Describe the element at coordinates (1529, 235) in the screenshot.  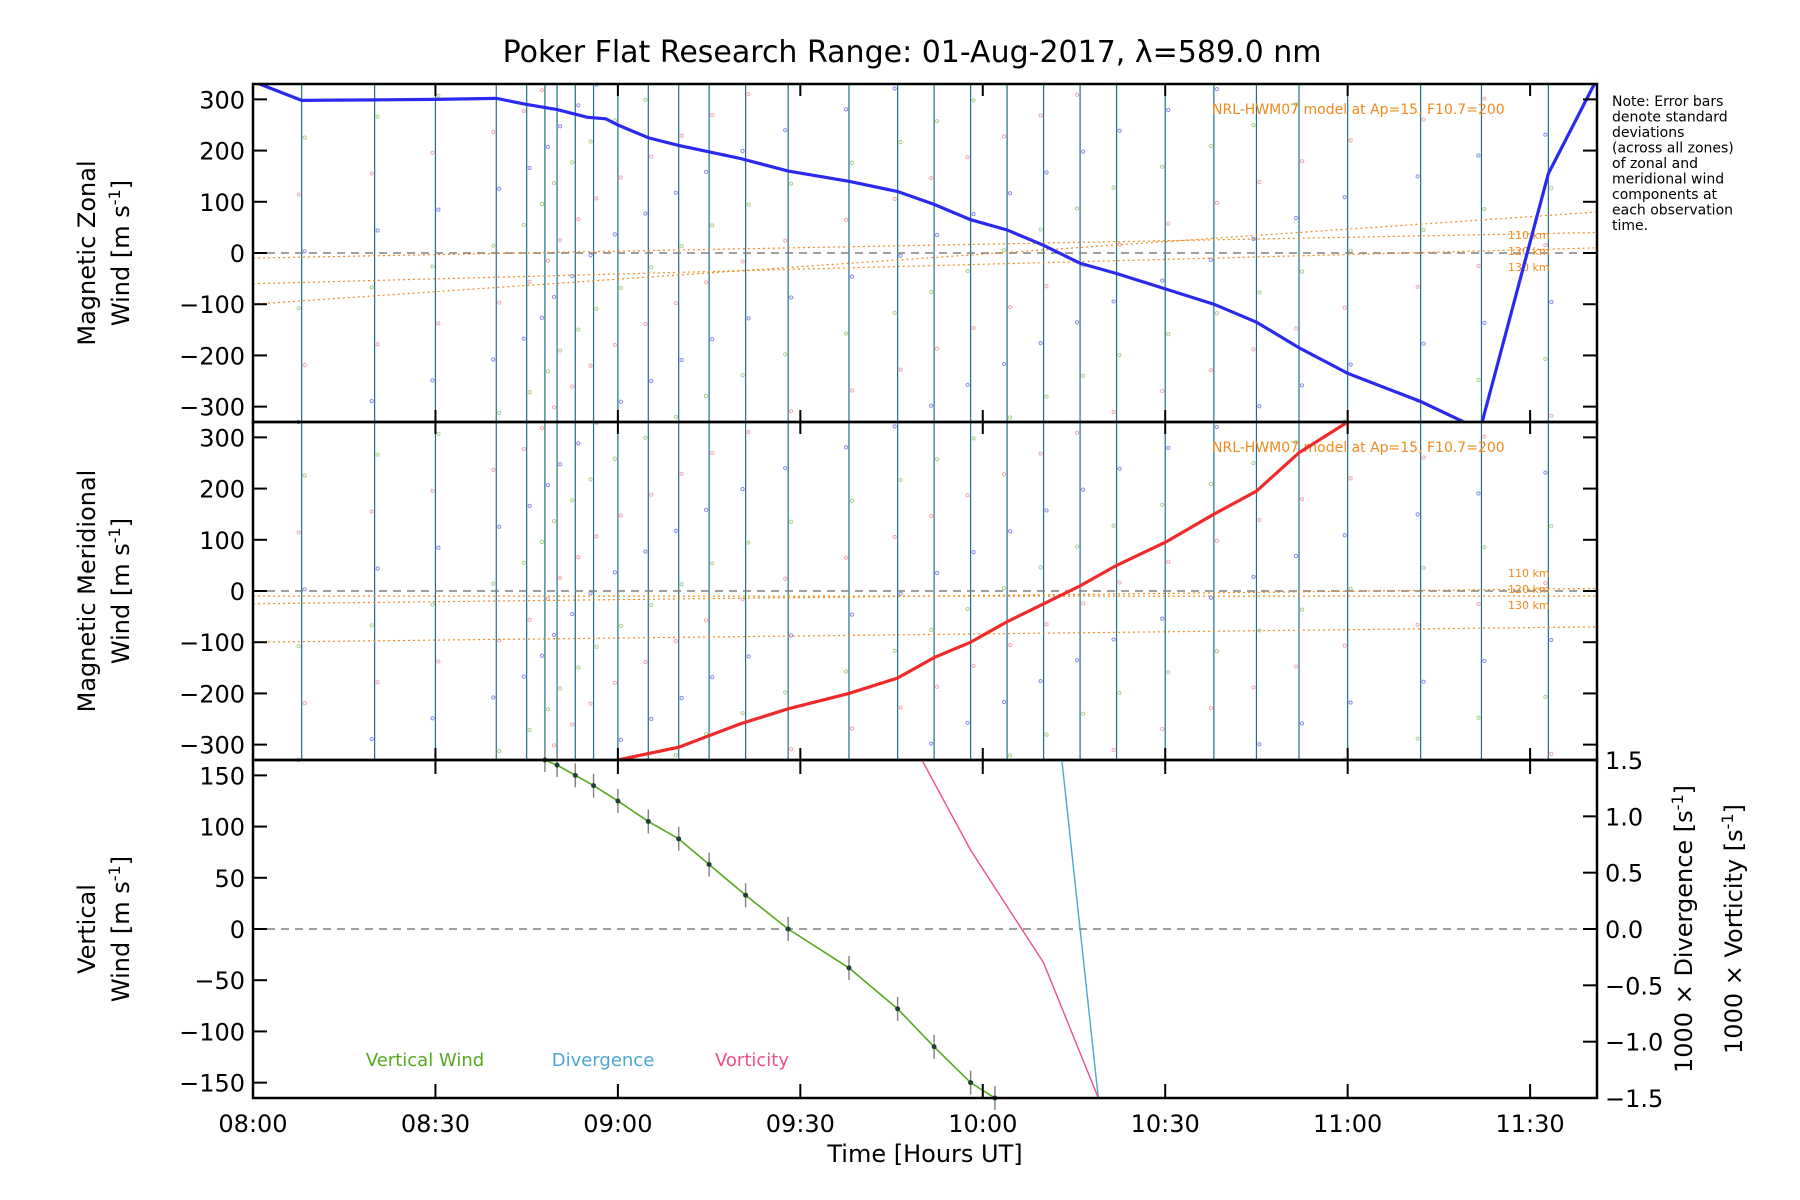
I see `model-altitude-label: 110 km` at that location.